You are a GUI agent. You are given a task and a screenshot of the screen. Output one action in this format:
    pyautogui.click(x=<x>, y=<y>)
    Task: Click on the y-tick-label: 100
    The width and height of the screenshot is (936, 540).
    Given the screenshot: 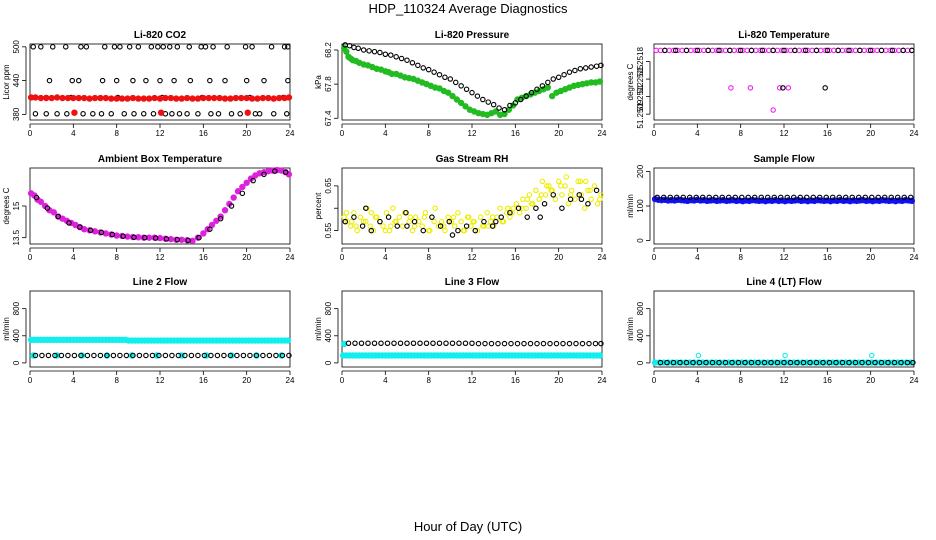 What is the action you would take?
    pyautogui.click(x=640, y=206)
    